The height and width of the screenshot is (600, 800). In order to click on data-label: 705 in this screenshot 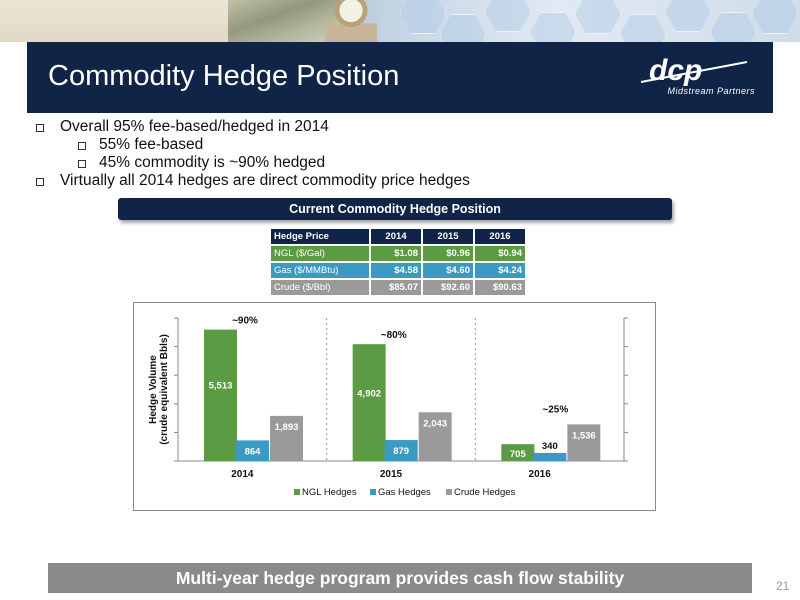, I will do `click(518, 454)`.